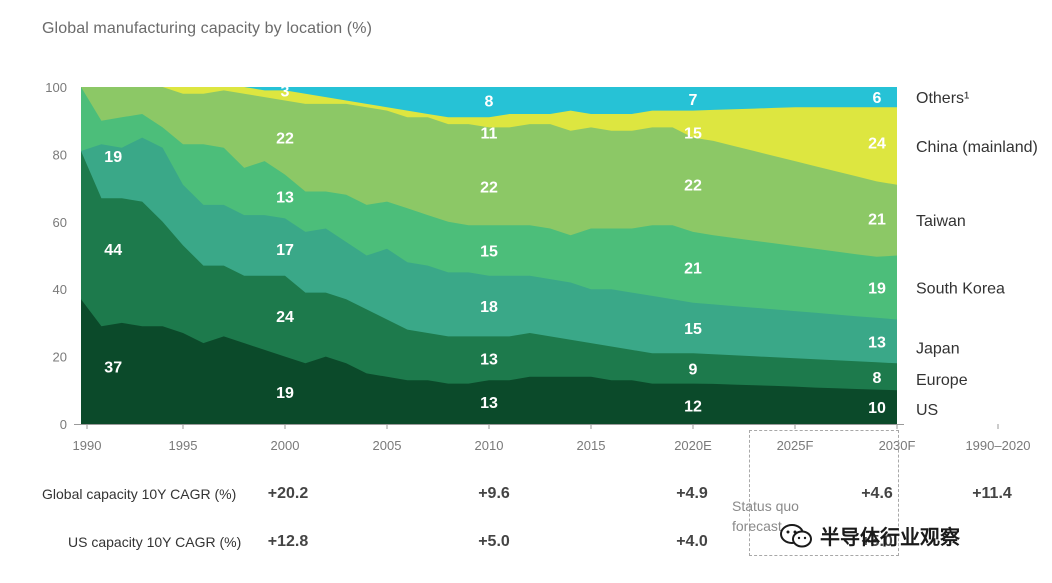 This screenshot has height=583, width=1052. I want to click on x-tick-2030f: 2030F, so click(897, 445).